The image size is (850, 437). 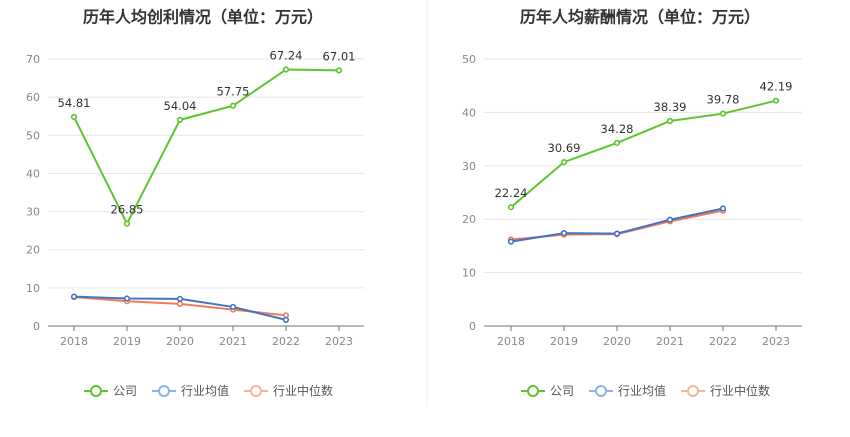 I want to click on y-tick-label: 60, so click(x=33, y=97).